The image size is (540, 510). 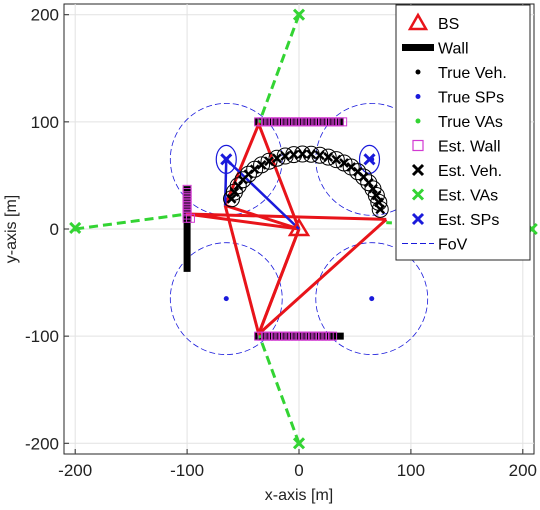 I want to click on legend-label: Est. SPs, so click(x=468, y=220).